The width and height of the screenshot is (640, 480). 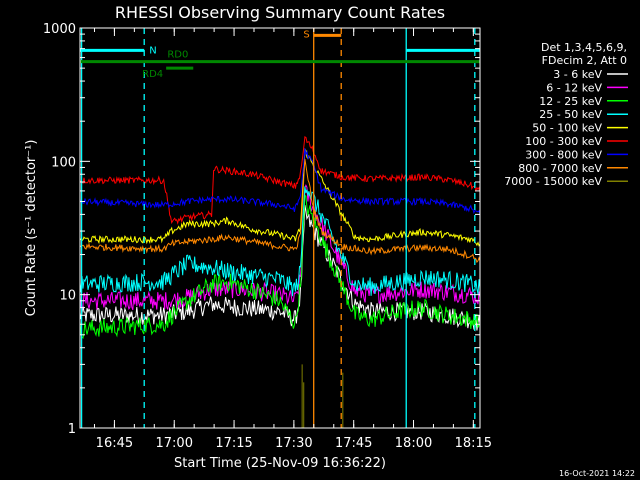 I want to click on x-tick-label: 17:30, so click(x=293, y=443).